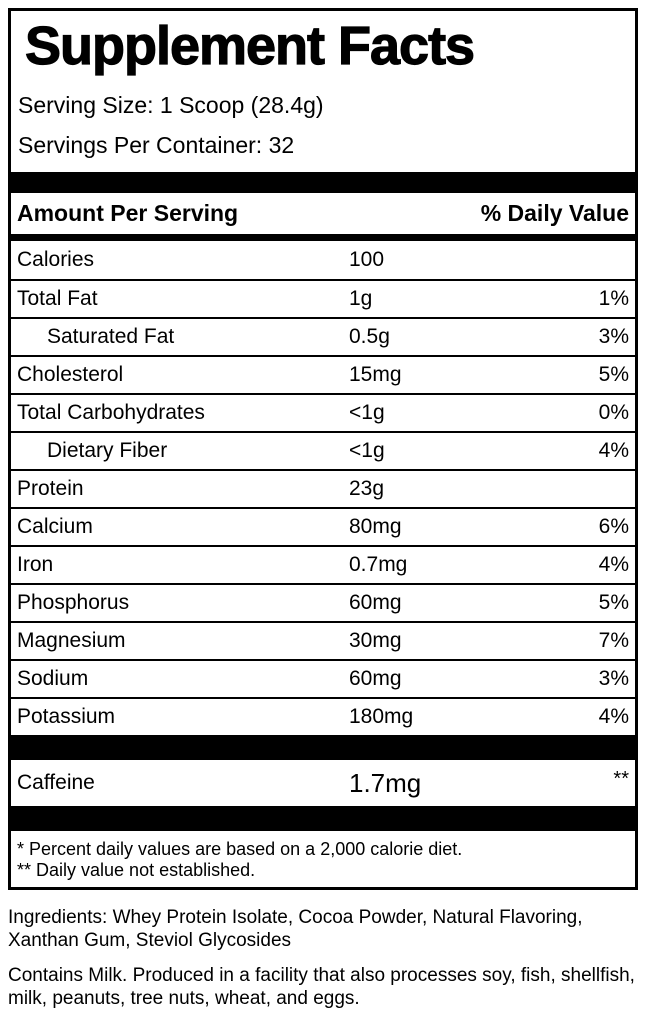 This screenshot has width=646, height=1032. I want to click on nutrient-amount: 15mg, so click(375, 374).